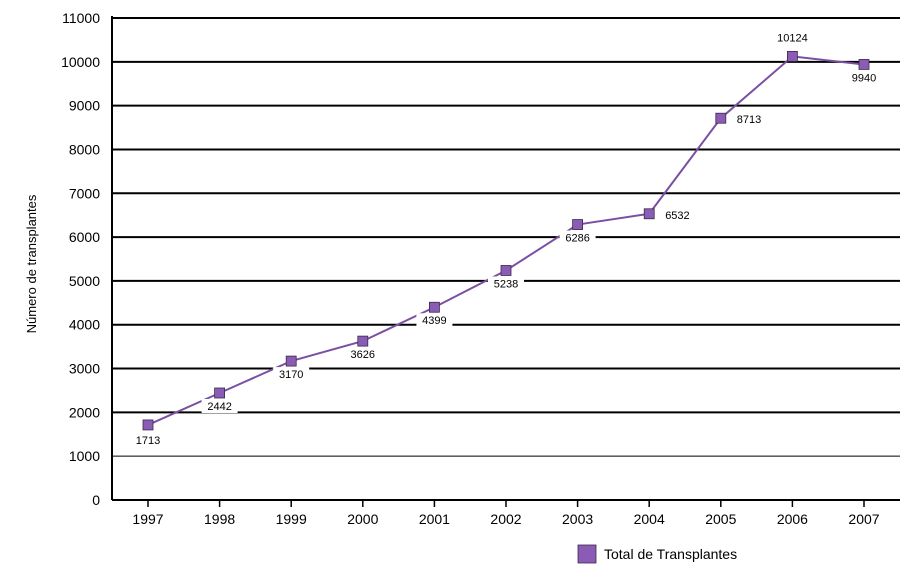 The width and height of the screenshot is (905, 572). I want to click on y-tick-label: 5000, so click(84, 281).